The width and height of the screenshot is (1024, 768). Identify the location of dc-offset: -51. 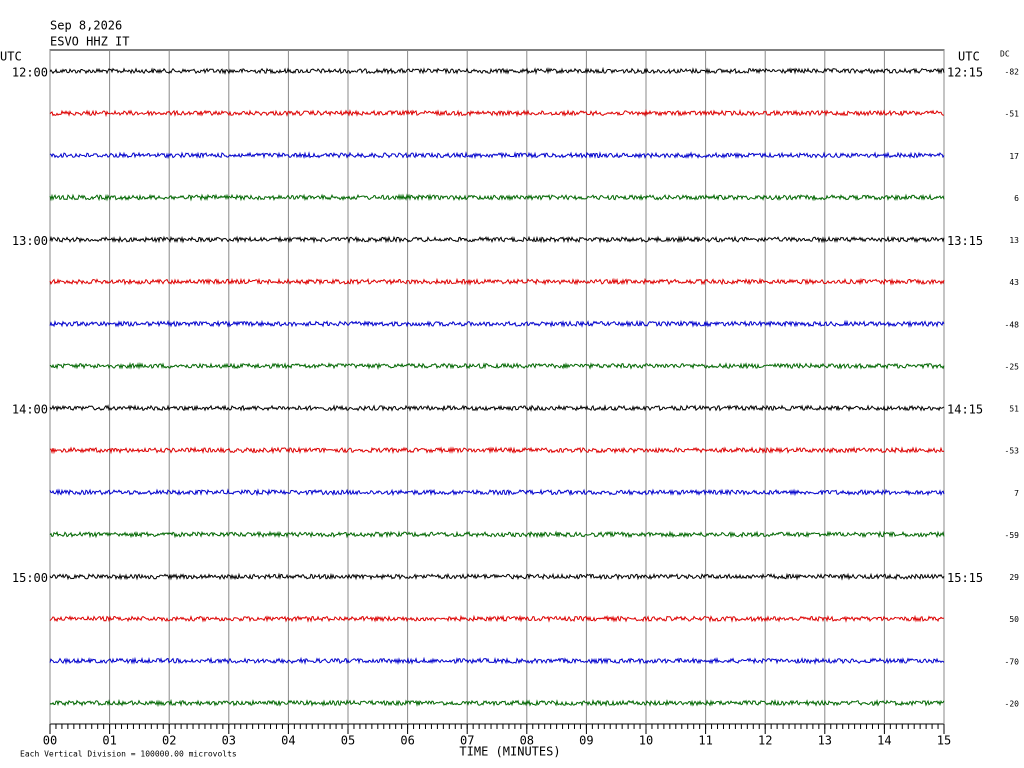
(1012, 114).